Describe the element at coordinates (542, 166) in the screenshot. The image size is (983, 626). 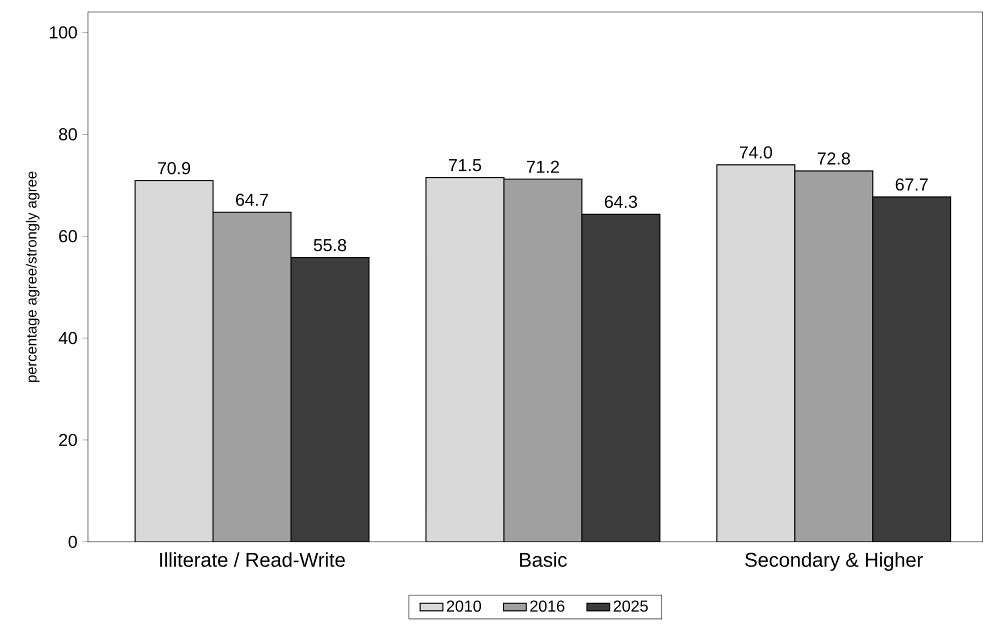
I see `data-label: 71.2` at that location.